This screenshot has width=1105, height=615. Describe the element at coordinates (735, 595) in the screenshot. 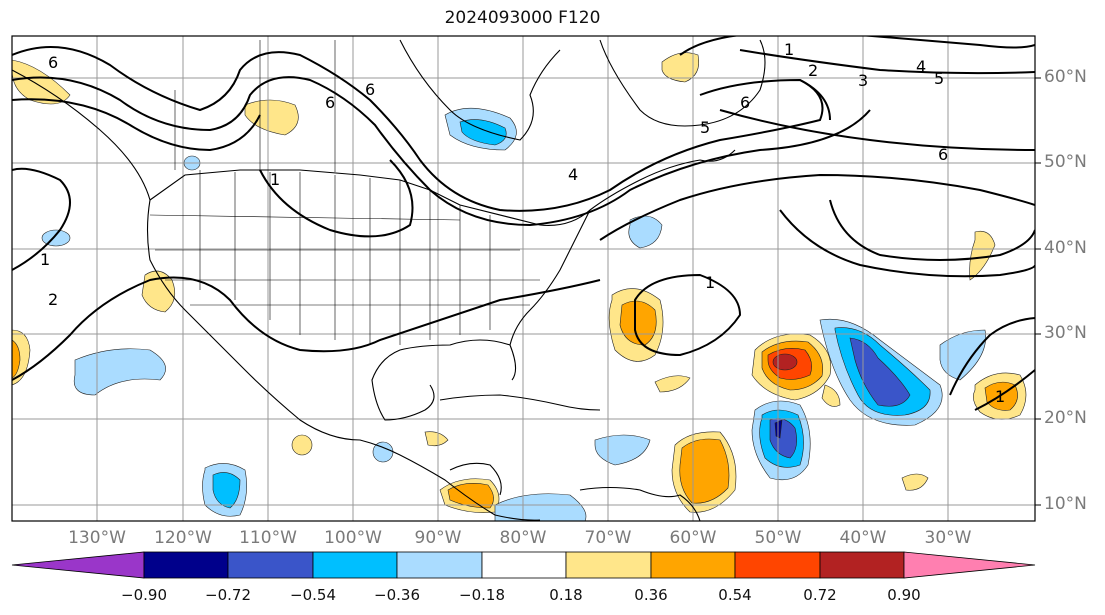

I see `colorbar-tick-label: 0.54` at that location.